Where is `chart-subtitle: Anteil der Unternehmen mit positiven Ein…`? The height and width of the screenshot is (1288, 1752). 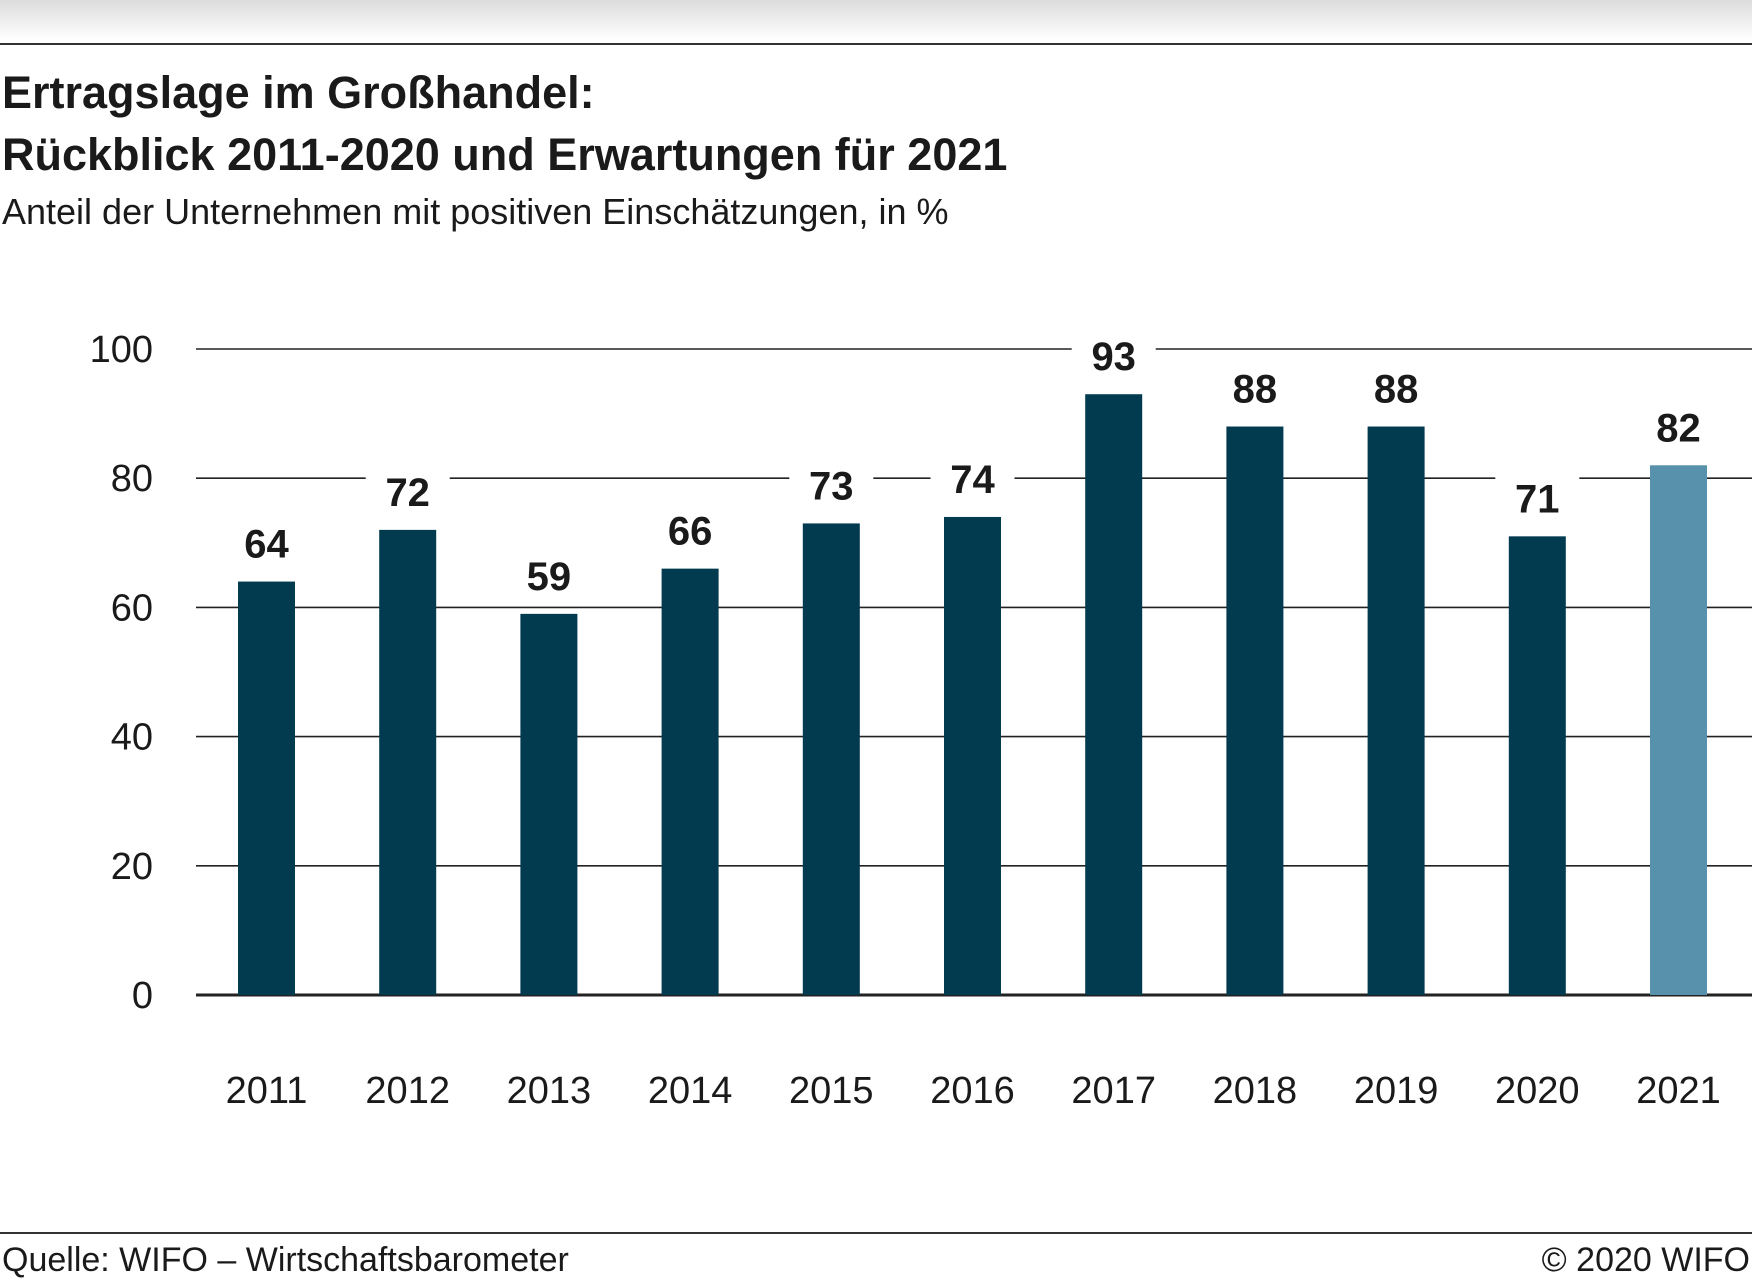 chart-subtitle: Anteil der Unternehmen mit positiven Ein… is located at coordinates (475, 211).